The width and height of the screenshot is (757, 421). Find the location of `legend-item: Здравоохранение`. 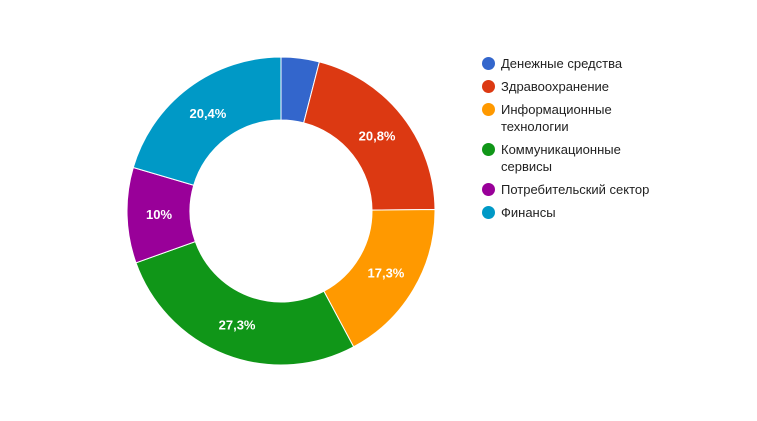

legend-item: Здравоохранение is located at coordinates (582, 86).